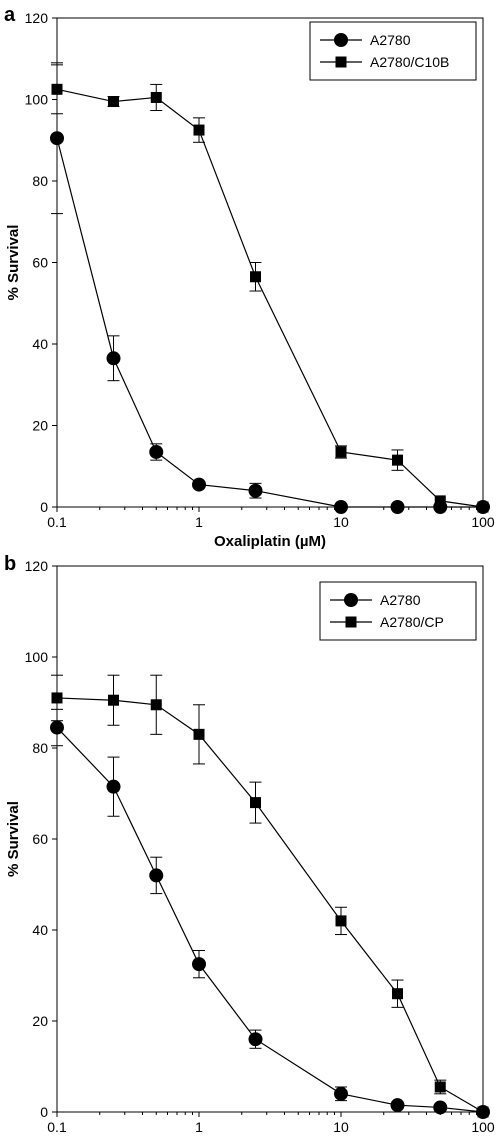 The width and height of the screenshot is (497, 1137). Describe the element at coordinates (412, 622) in the screenshot. I see `legend-label: A2780/CP` at that location.